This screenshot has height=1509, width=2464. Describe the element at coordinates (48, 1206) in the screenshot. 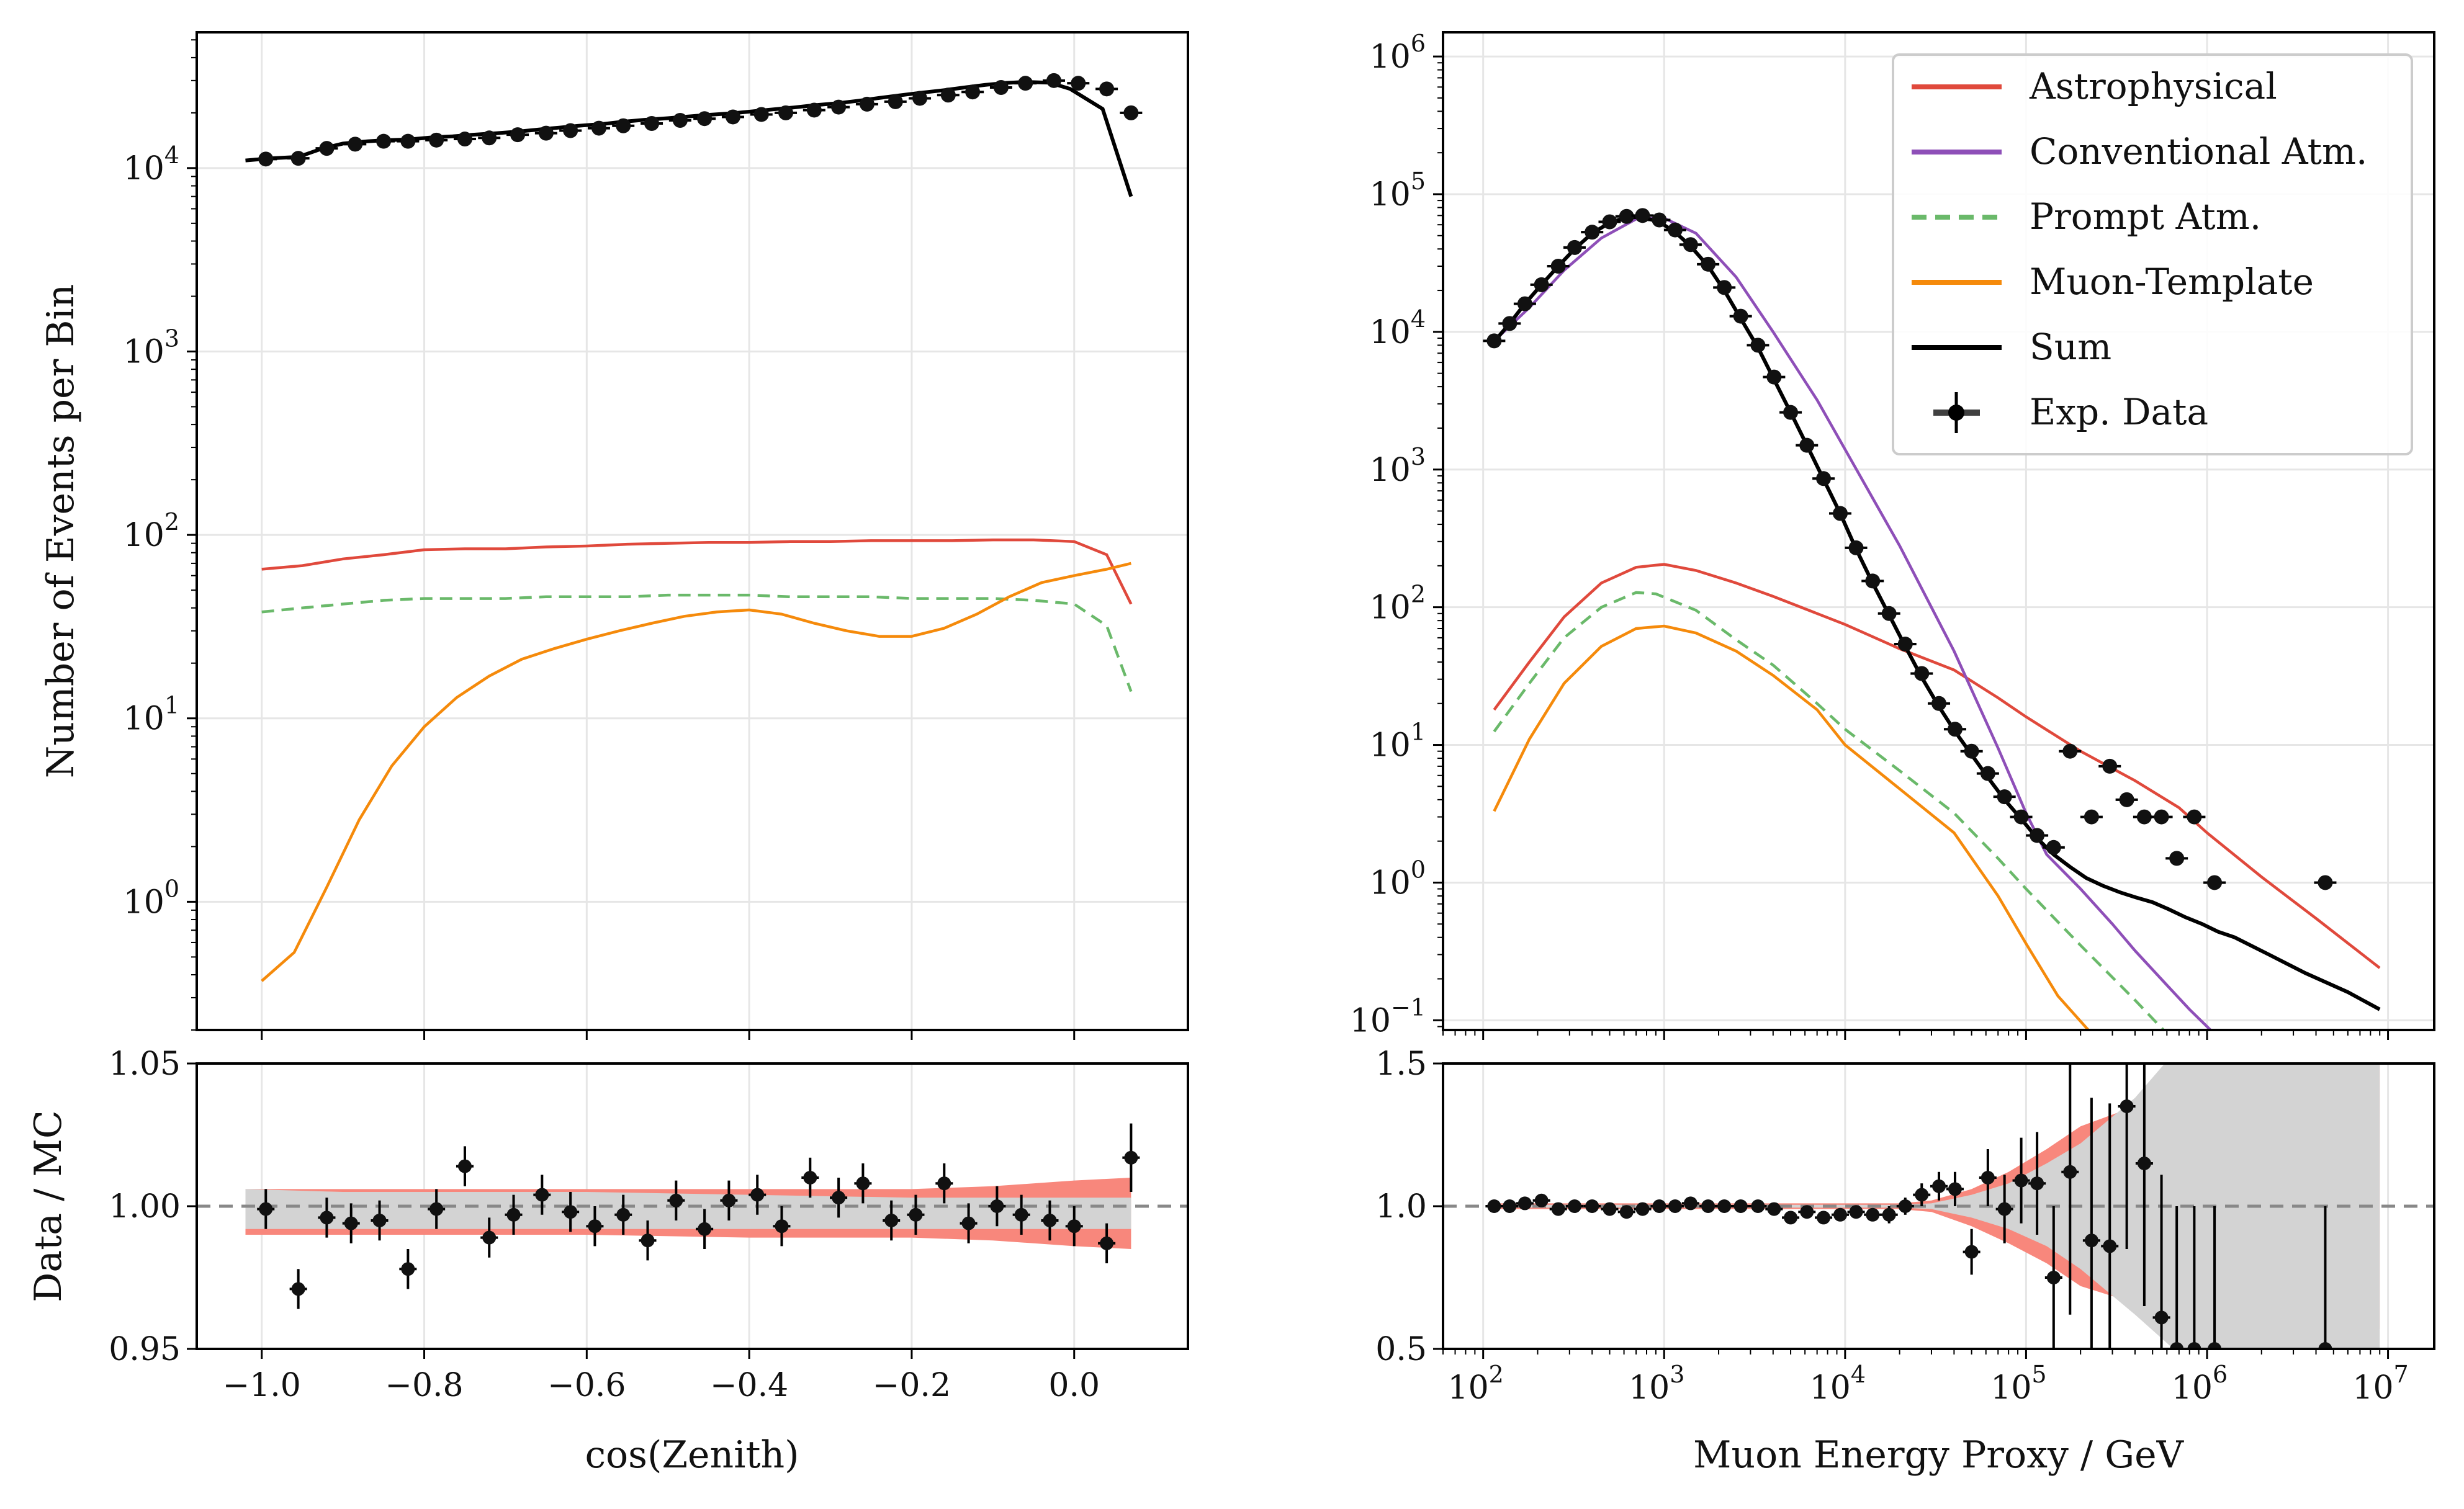

I see `zenith-ratio-ylabel: Data / MC` at that location.